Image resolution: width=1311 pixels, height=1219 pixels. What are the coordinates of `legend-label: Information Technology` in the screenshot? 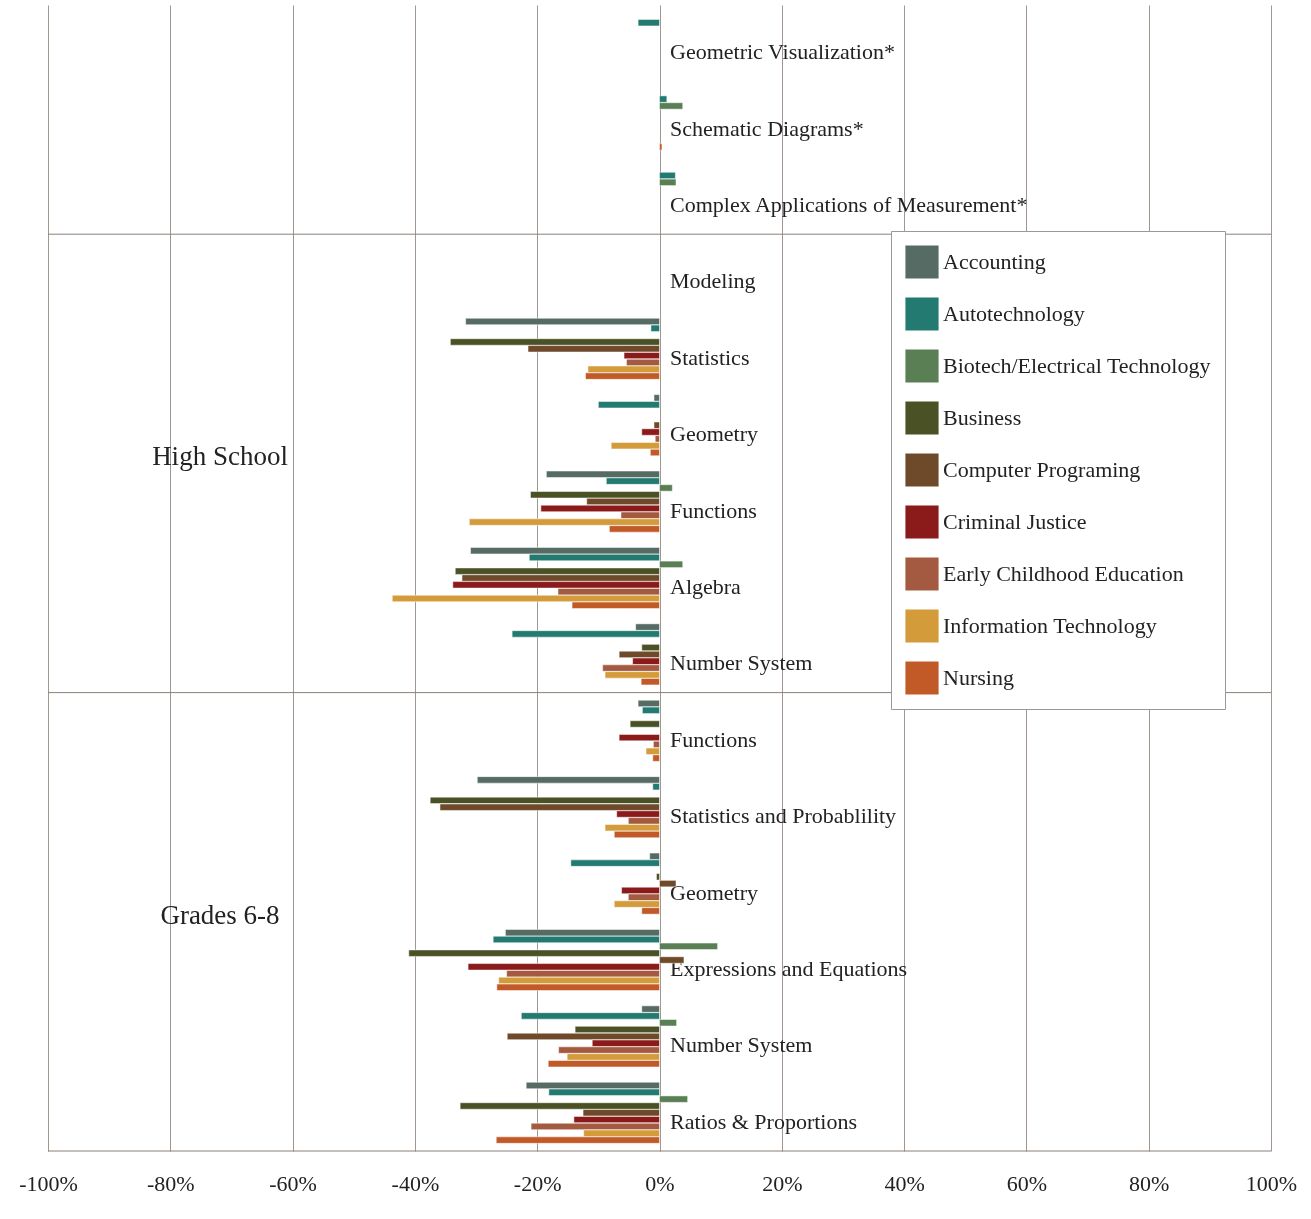 It's located at (1050, 625).